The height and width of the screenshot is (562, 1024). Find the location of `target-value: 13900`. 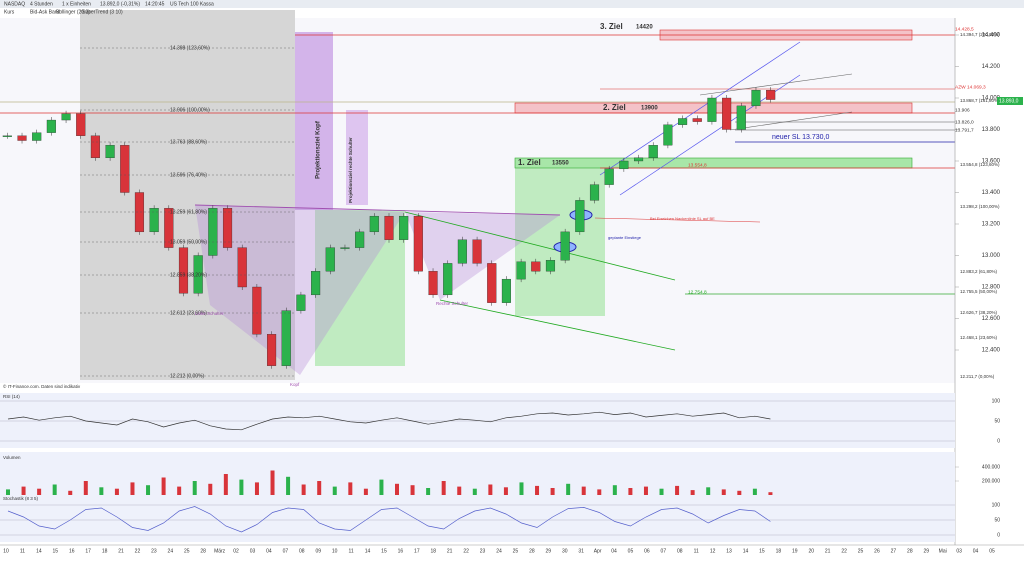

target-value: 13900 is located at coordinates (649, 109).